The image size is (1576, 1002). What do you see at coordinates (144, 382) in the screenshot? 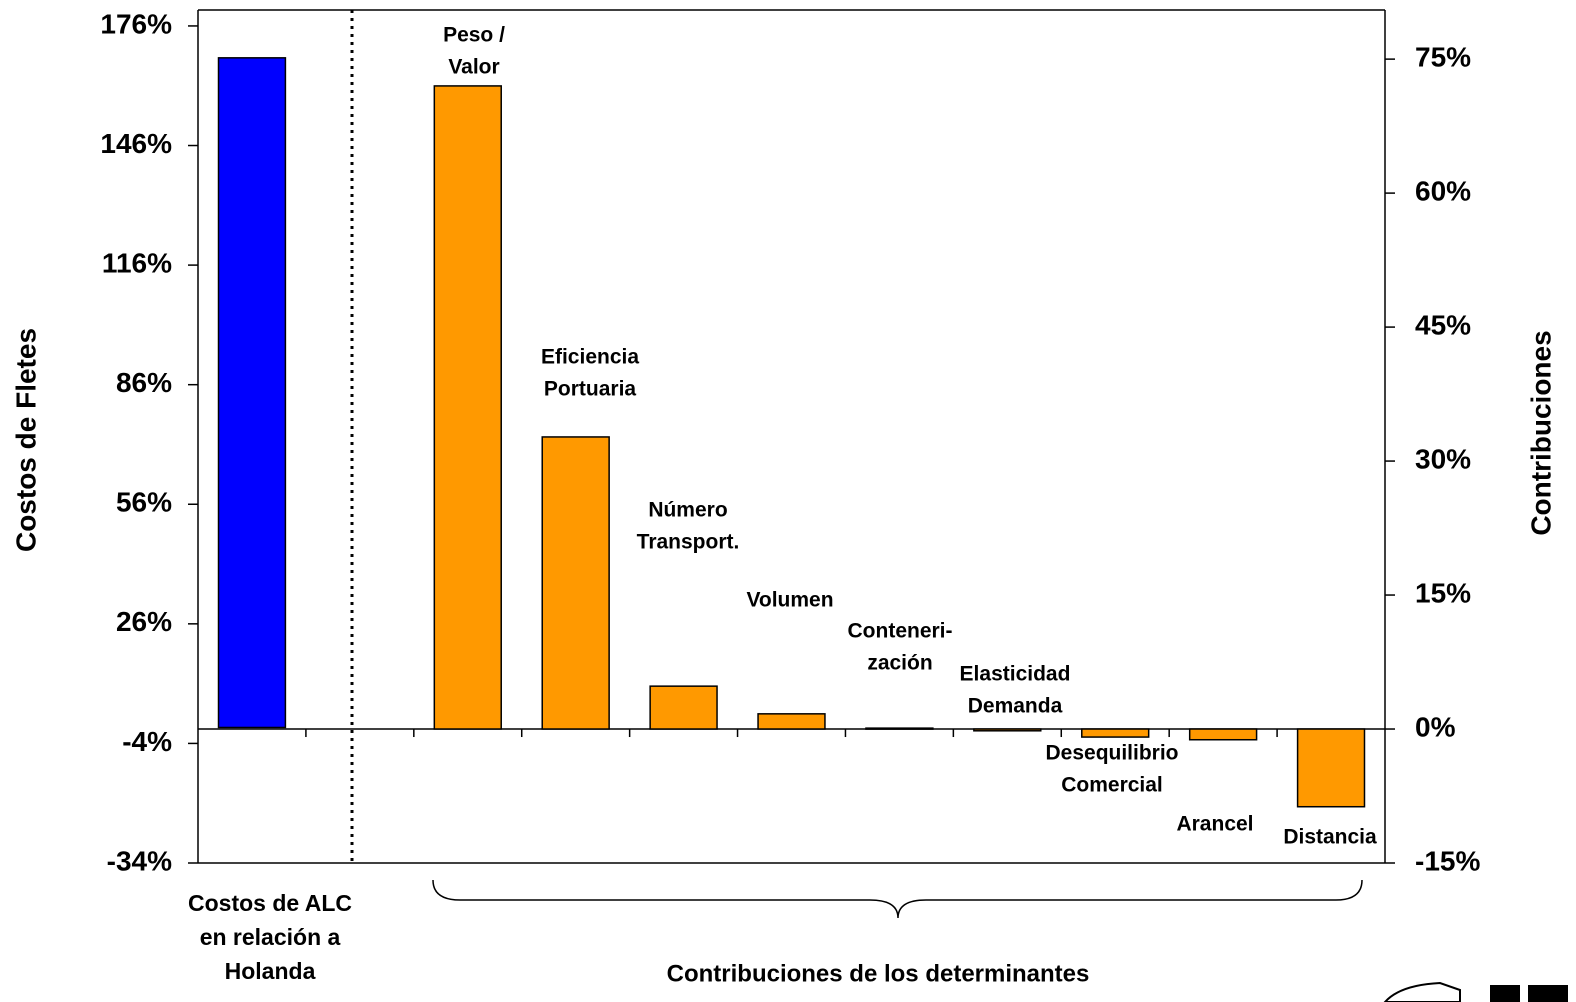
I see `y-tick-label: 86%` at bounding box center [144, 382].